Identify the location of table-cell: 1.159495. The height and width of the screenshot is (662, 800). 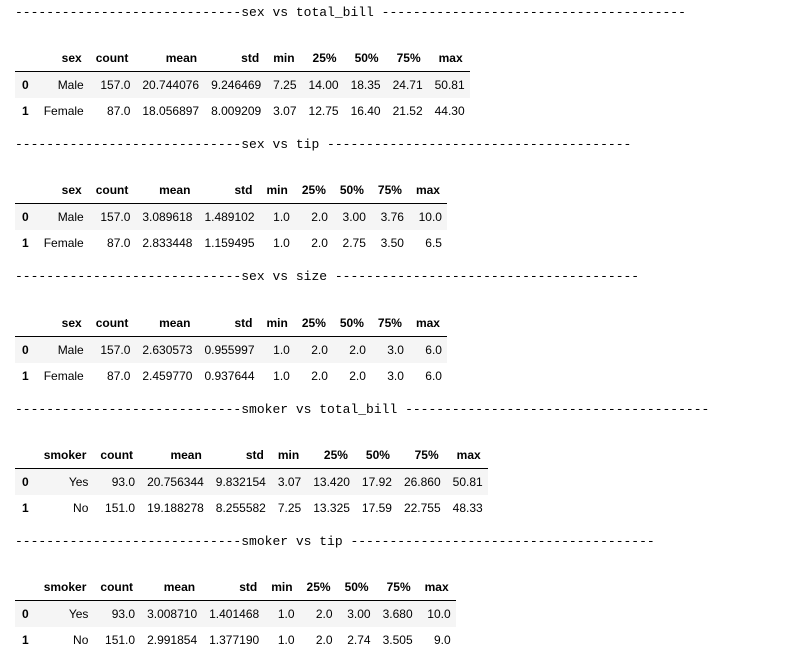
(229, 243).